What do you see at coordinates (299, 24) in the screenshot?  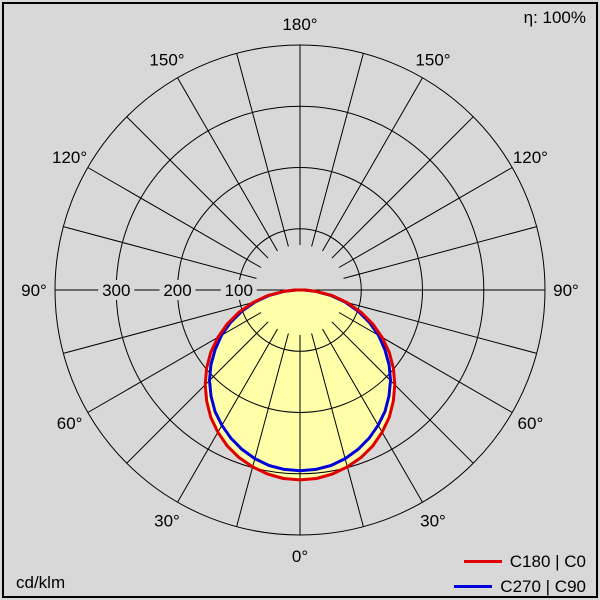 I see `angle-label-180: 180°` at bounding box center [299, 24].